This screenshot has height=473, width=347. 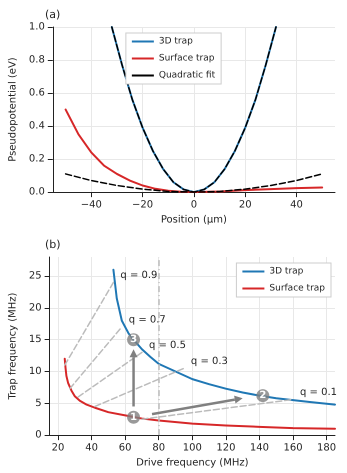 I want to click on chart-title: (b), so click(x=53, y=244).